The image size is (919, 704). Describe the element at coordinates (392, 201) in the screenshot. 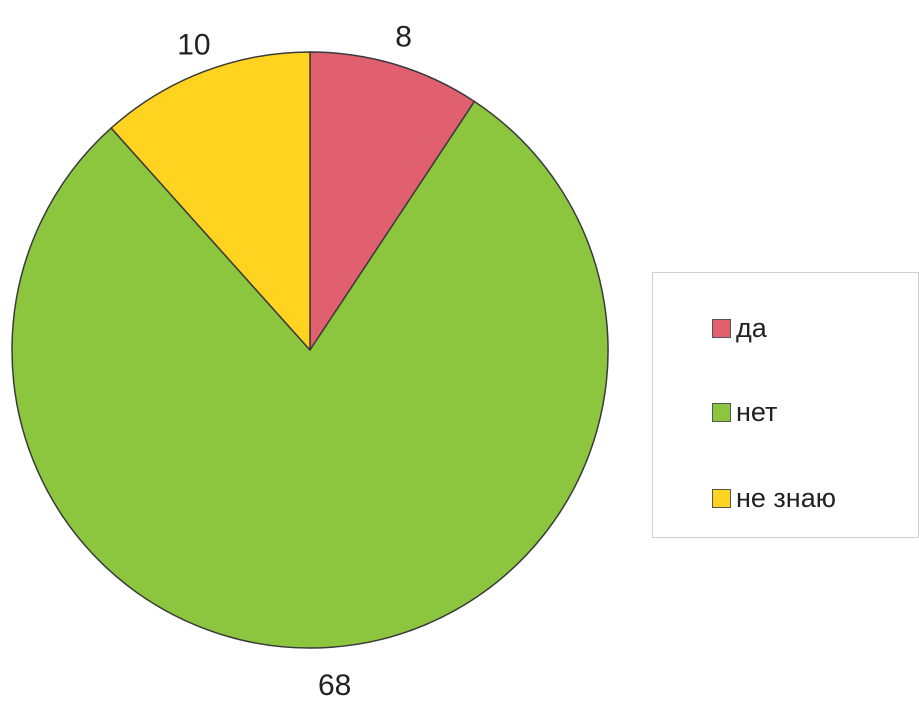

I see `slice-da` at that location.